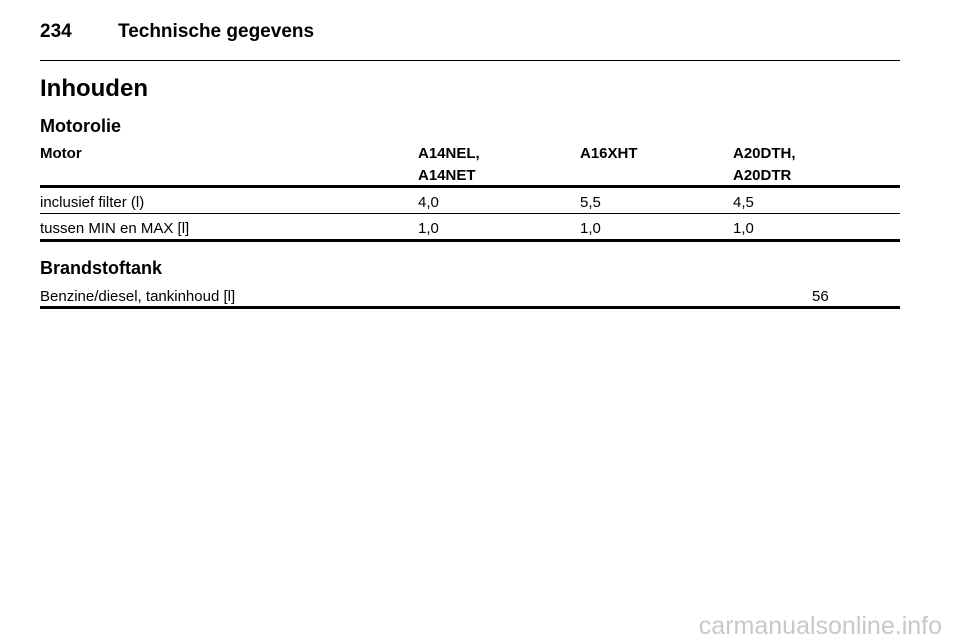 The height and width of the screenshot is (642, 960). Describe the element at coordinates (101, 268) in the screenshot. I see `subsection-title: Brandstoftank` at that location.